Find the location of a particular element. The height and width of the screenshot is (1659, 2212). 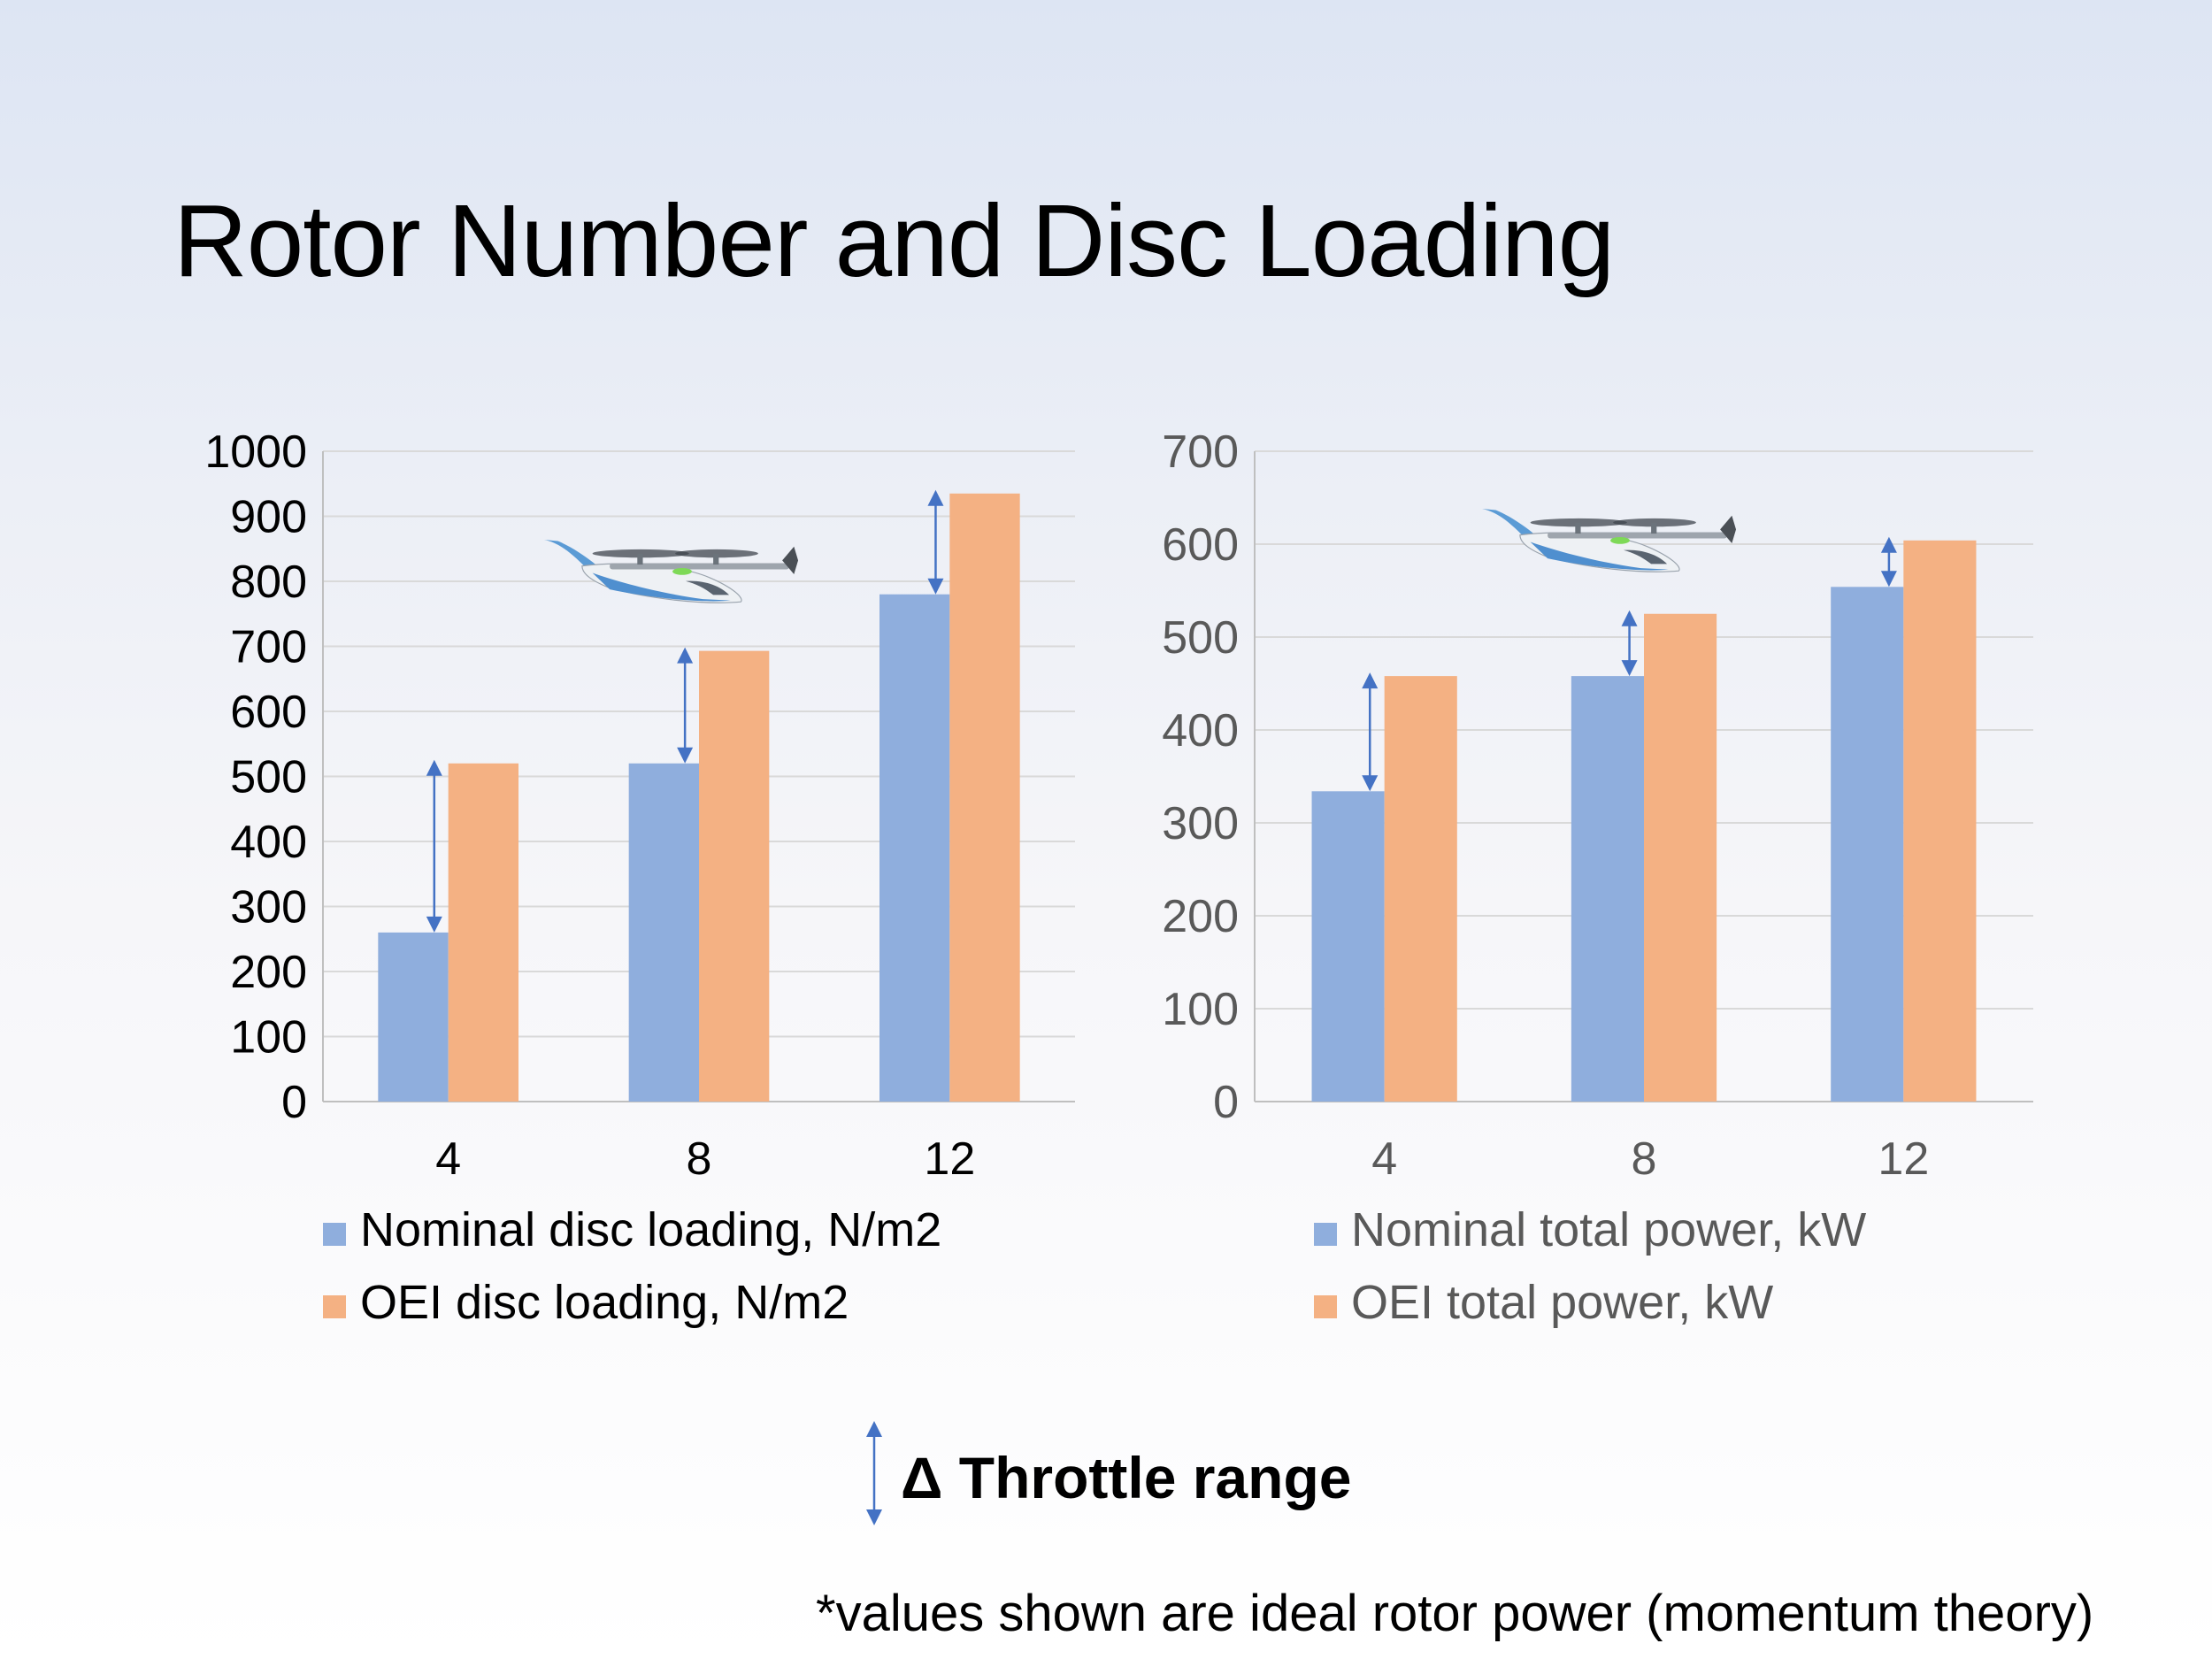

throttle-range-key is located at coordinates (874, 1473).